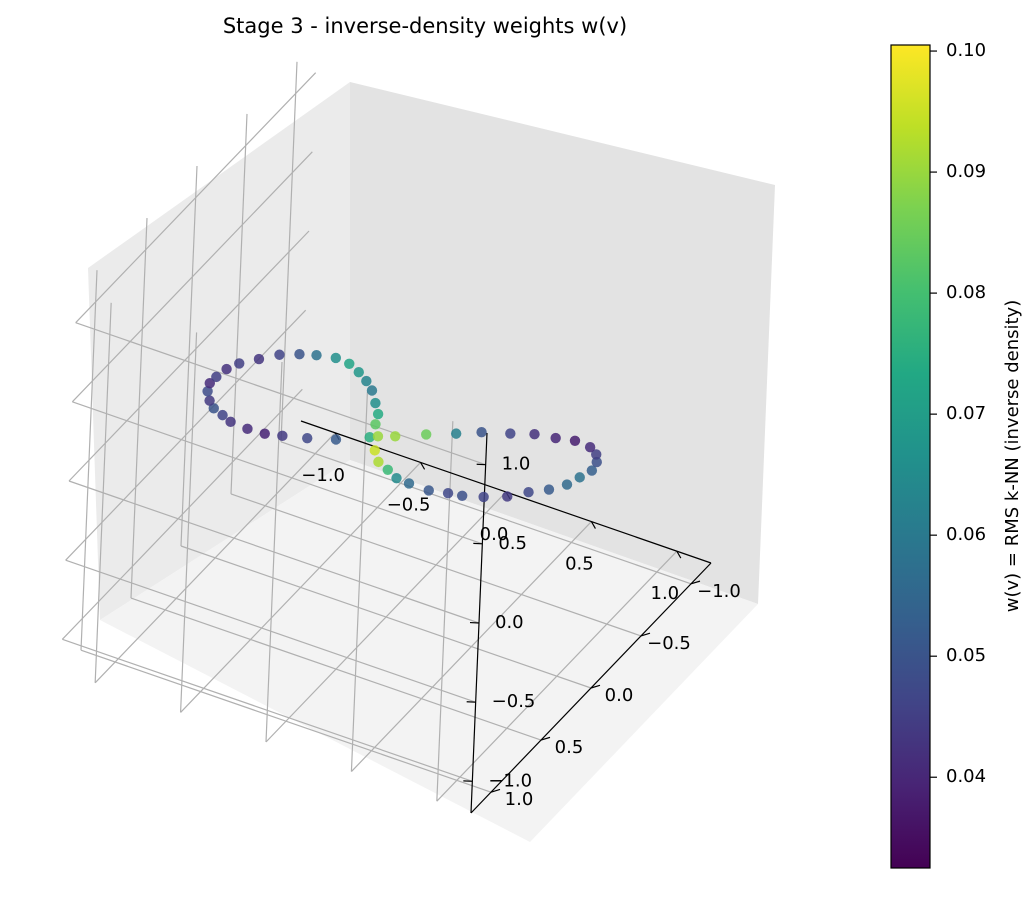  Describe the element at coordinates (669, 643) in the screenshot. I see `y-axis-tick-label: −0.5` at that location.